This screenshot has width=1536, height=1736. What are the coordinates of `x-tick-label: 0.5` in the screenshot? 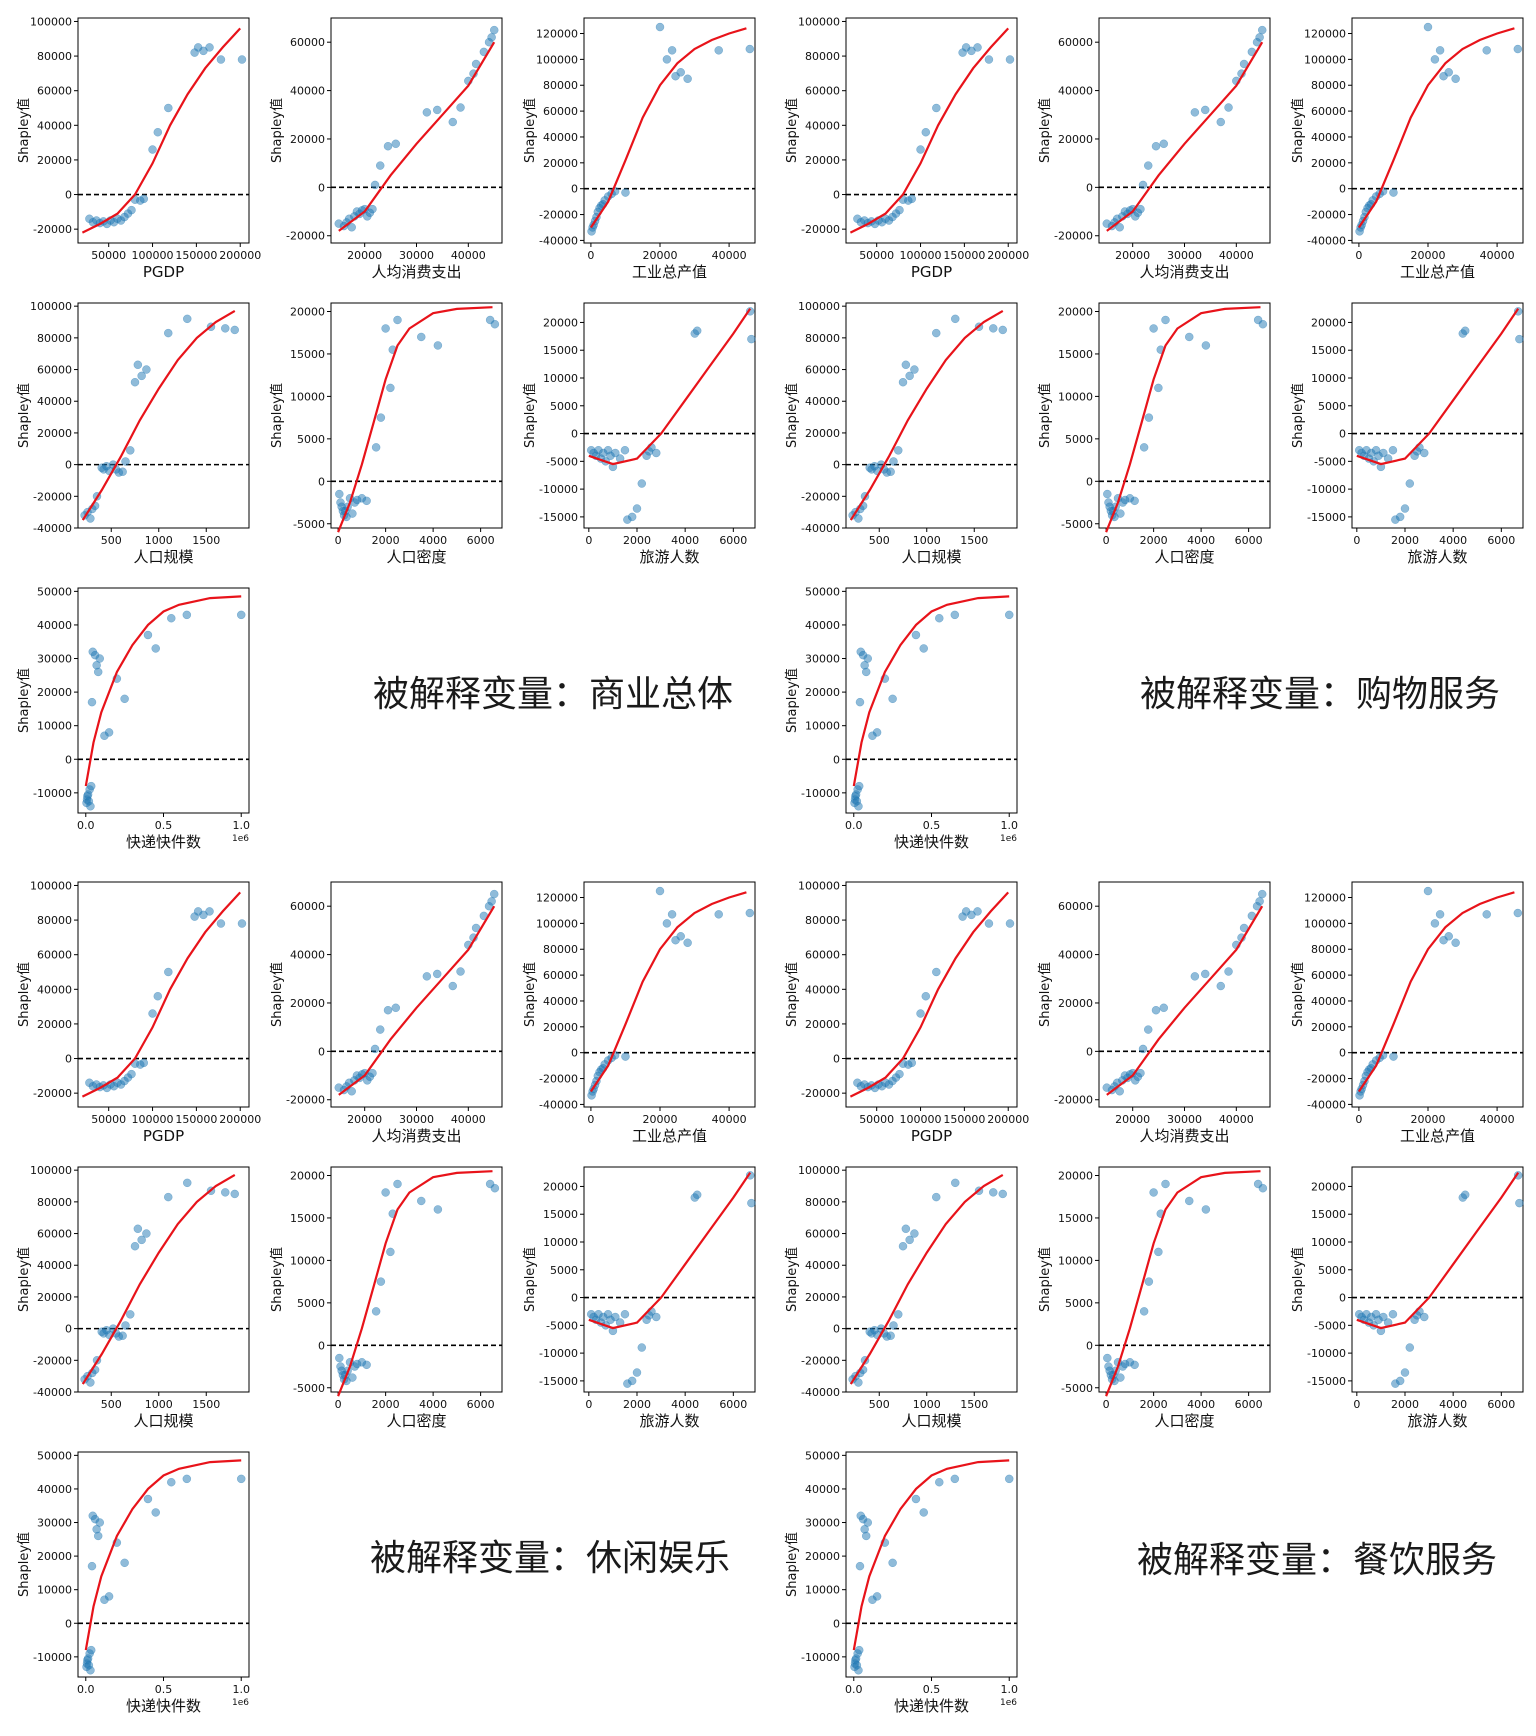 It's located at (164, 825).